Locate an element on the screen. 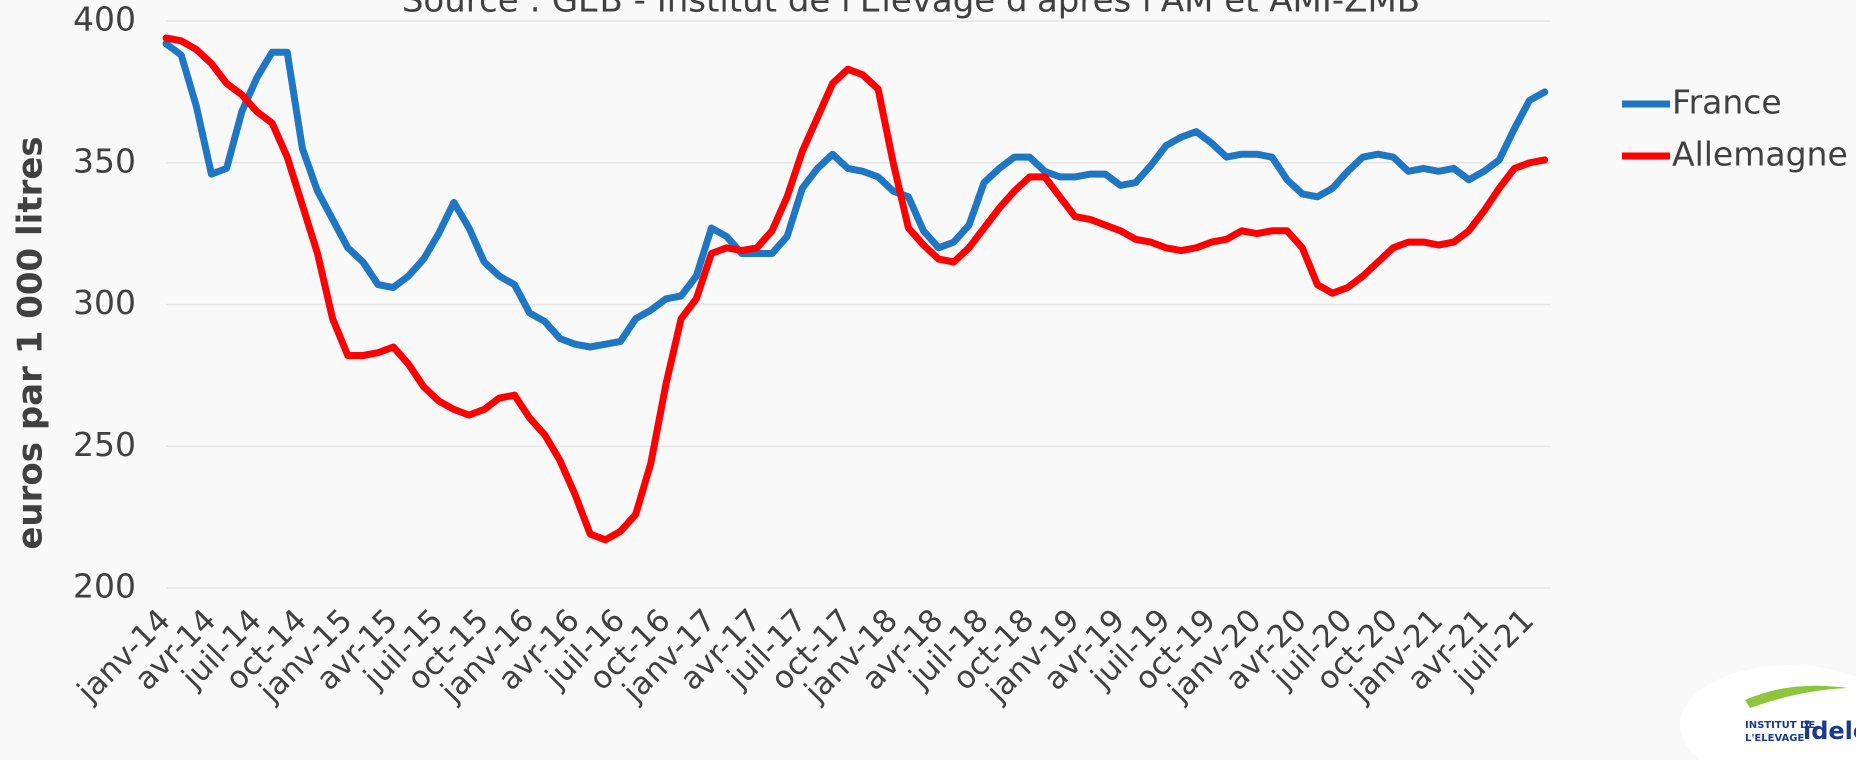 Image resolution: width=1856 pixels, height=760 pixels. y-tick-label: 250 is located at coordinates (104, 444).